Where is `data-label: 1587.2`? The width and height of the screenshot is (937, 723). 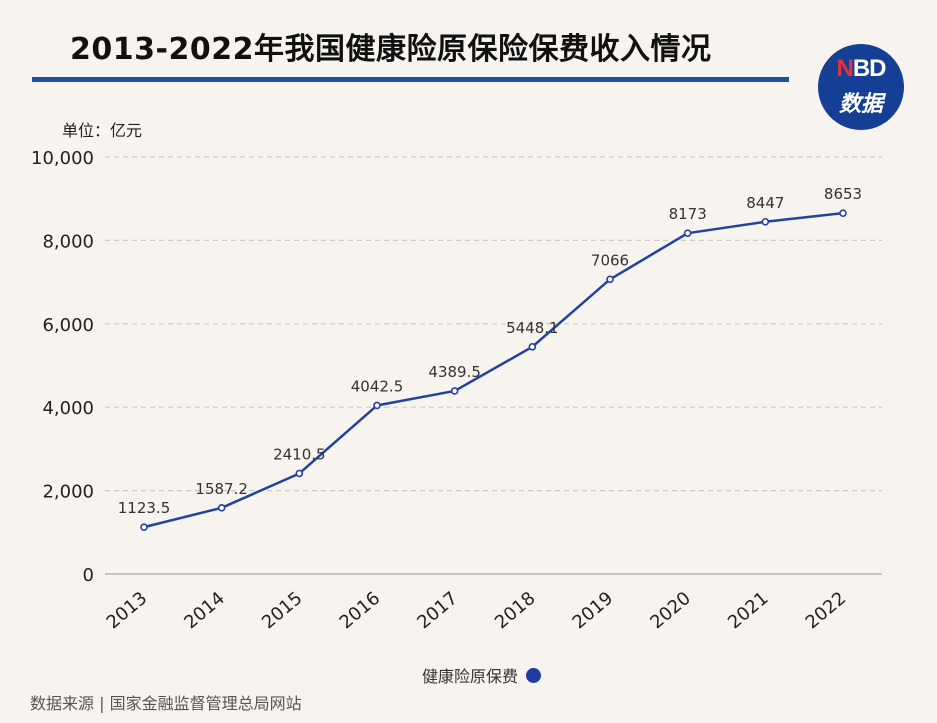
data-label: 1587.2 is located at coordinates (221, 489).